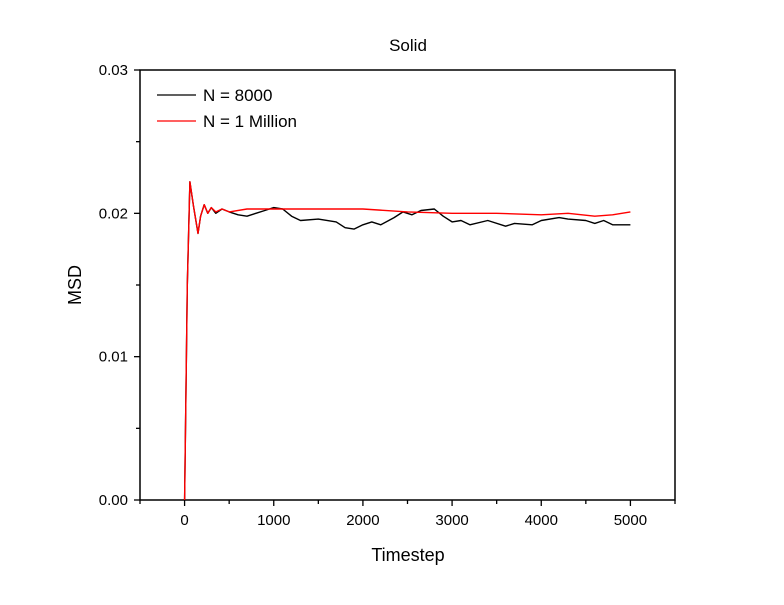 The height and width of the screenshot is (605, 784). What do you see at coordinates (113, 357) in the screenshot?
I see `y-tick-label: 0.01` at bounding box center [113, 357].